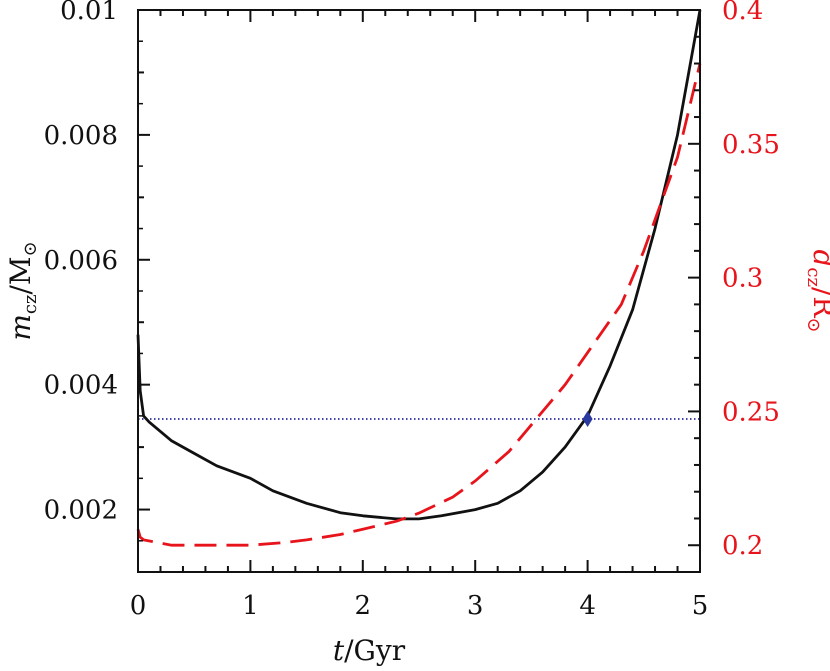 The width and height of the screenshot is (830, 671). I want to click on x-axis-title: t/Gyr, so click(369, 650).